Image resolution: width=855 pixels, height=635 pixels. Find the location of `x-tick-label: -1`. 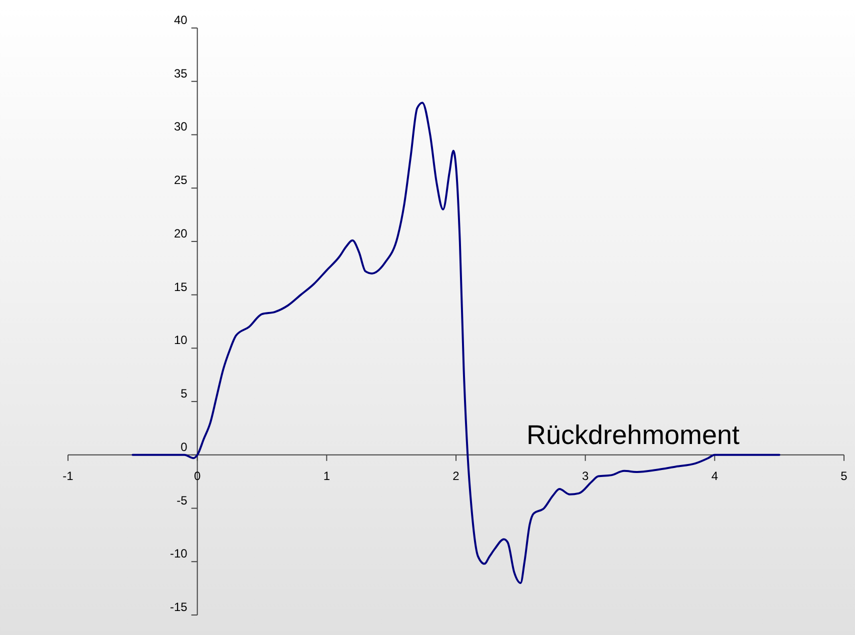

x-tick-label: -1 is located at coordinates (68, 475).